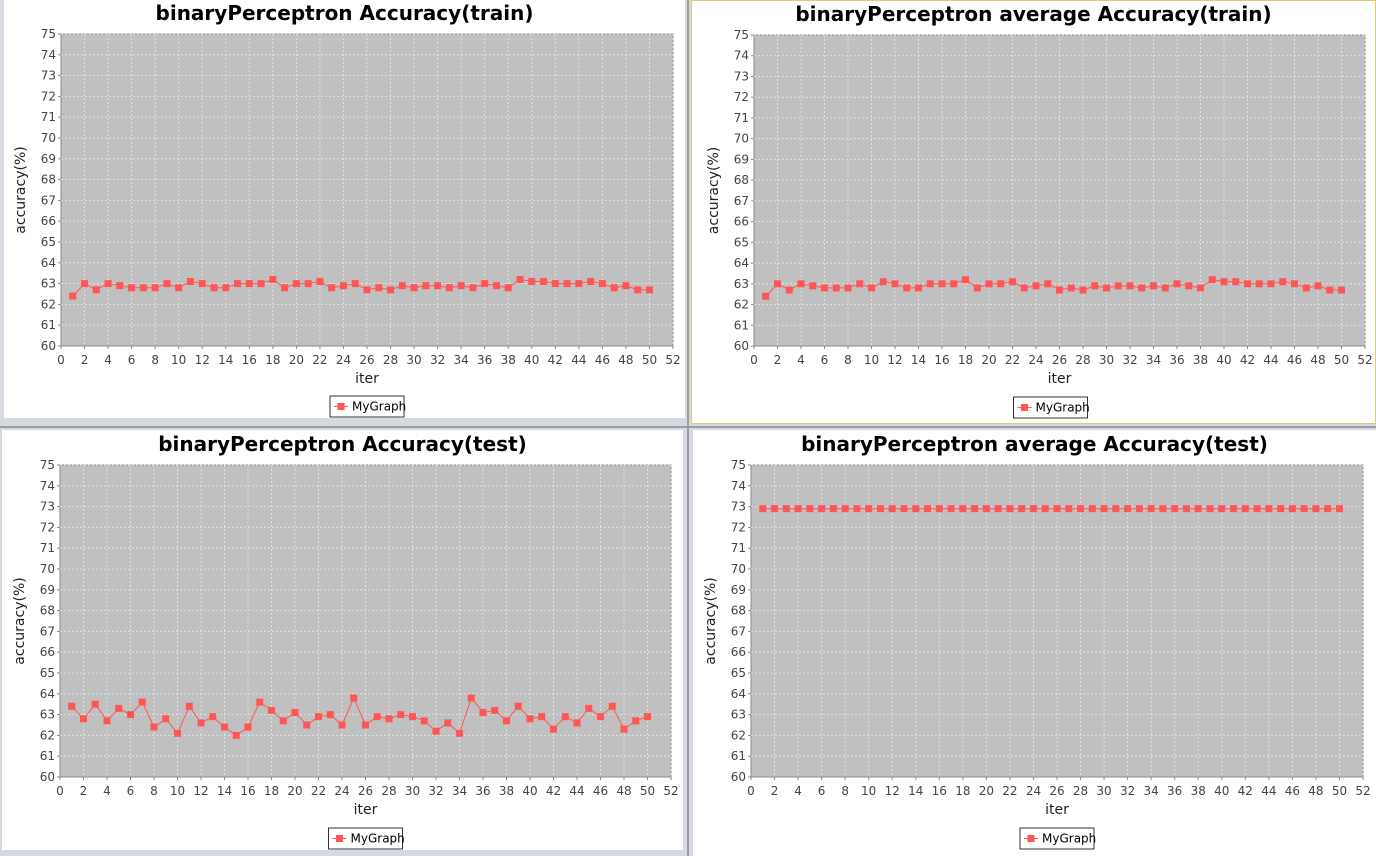 This screenshot has height=856, width=1376. I want to click on y-tick-label: 63, so click(738, 715).